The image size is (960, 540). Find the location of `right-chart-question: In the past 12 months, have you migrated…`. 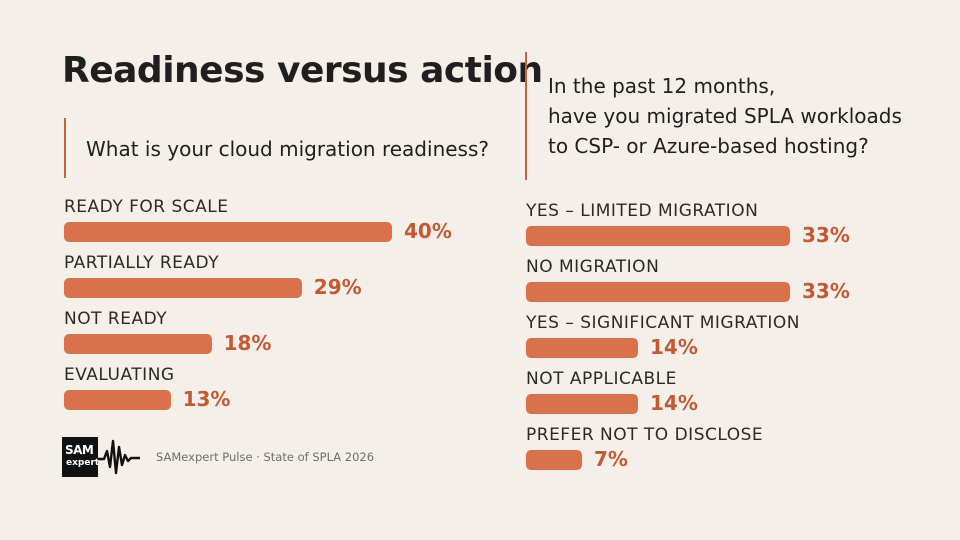

right-chart-question: In the past 12 months, have you migrated… is located at coordinates (725, 116).